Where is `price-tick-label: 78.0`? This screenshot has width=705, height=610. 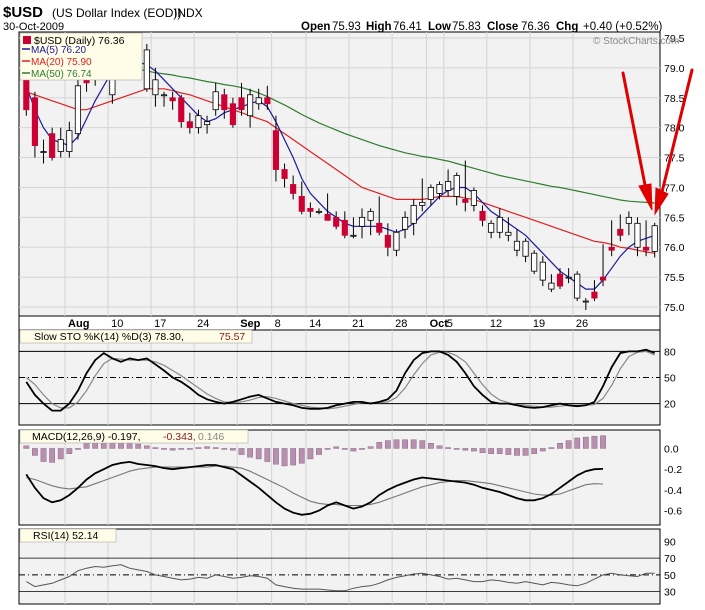 price-tick-label: 78.0 is located at coordinates (674, 129).